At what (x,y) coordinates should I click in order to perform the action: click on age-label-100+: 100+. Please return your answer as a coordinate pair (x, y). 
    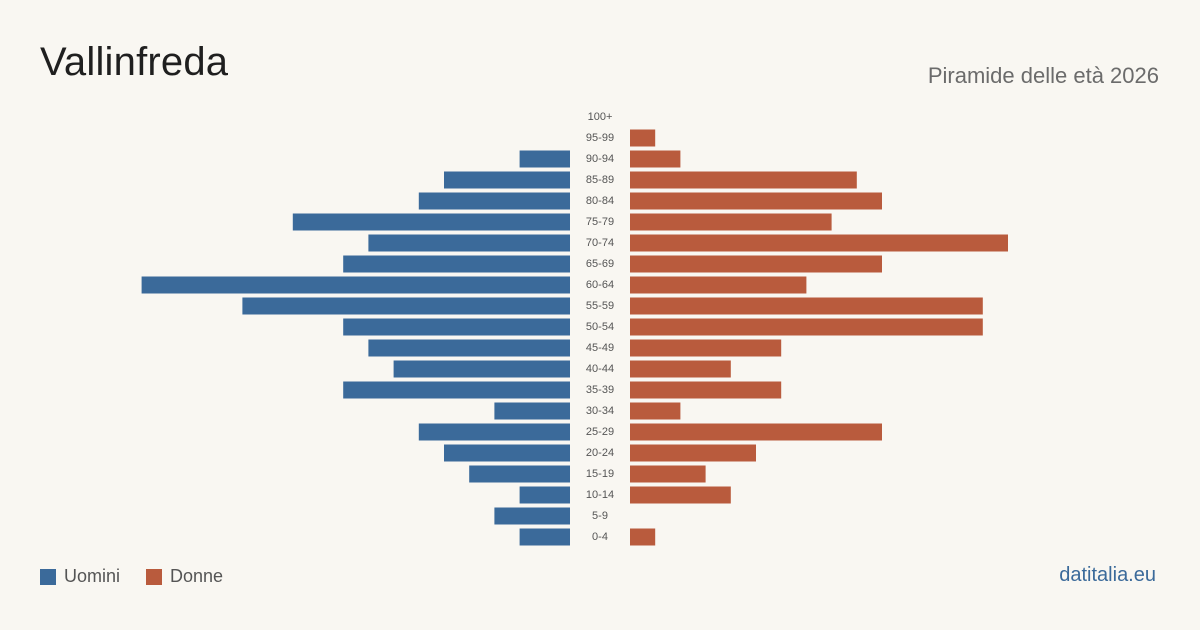
    Looking at the image, I should click on (600, 117).